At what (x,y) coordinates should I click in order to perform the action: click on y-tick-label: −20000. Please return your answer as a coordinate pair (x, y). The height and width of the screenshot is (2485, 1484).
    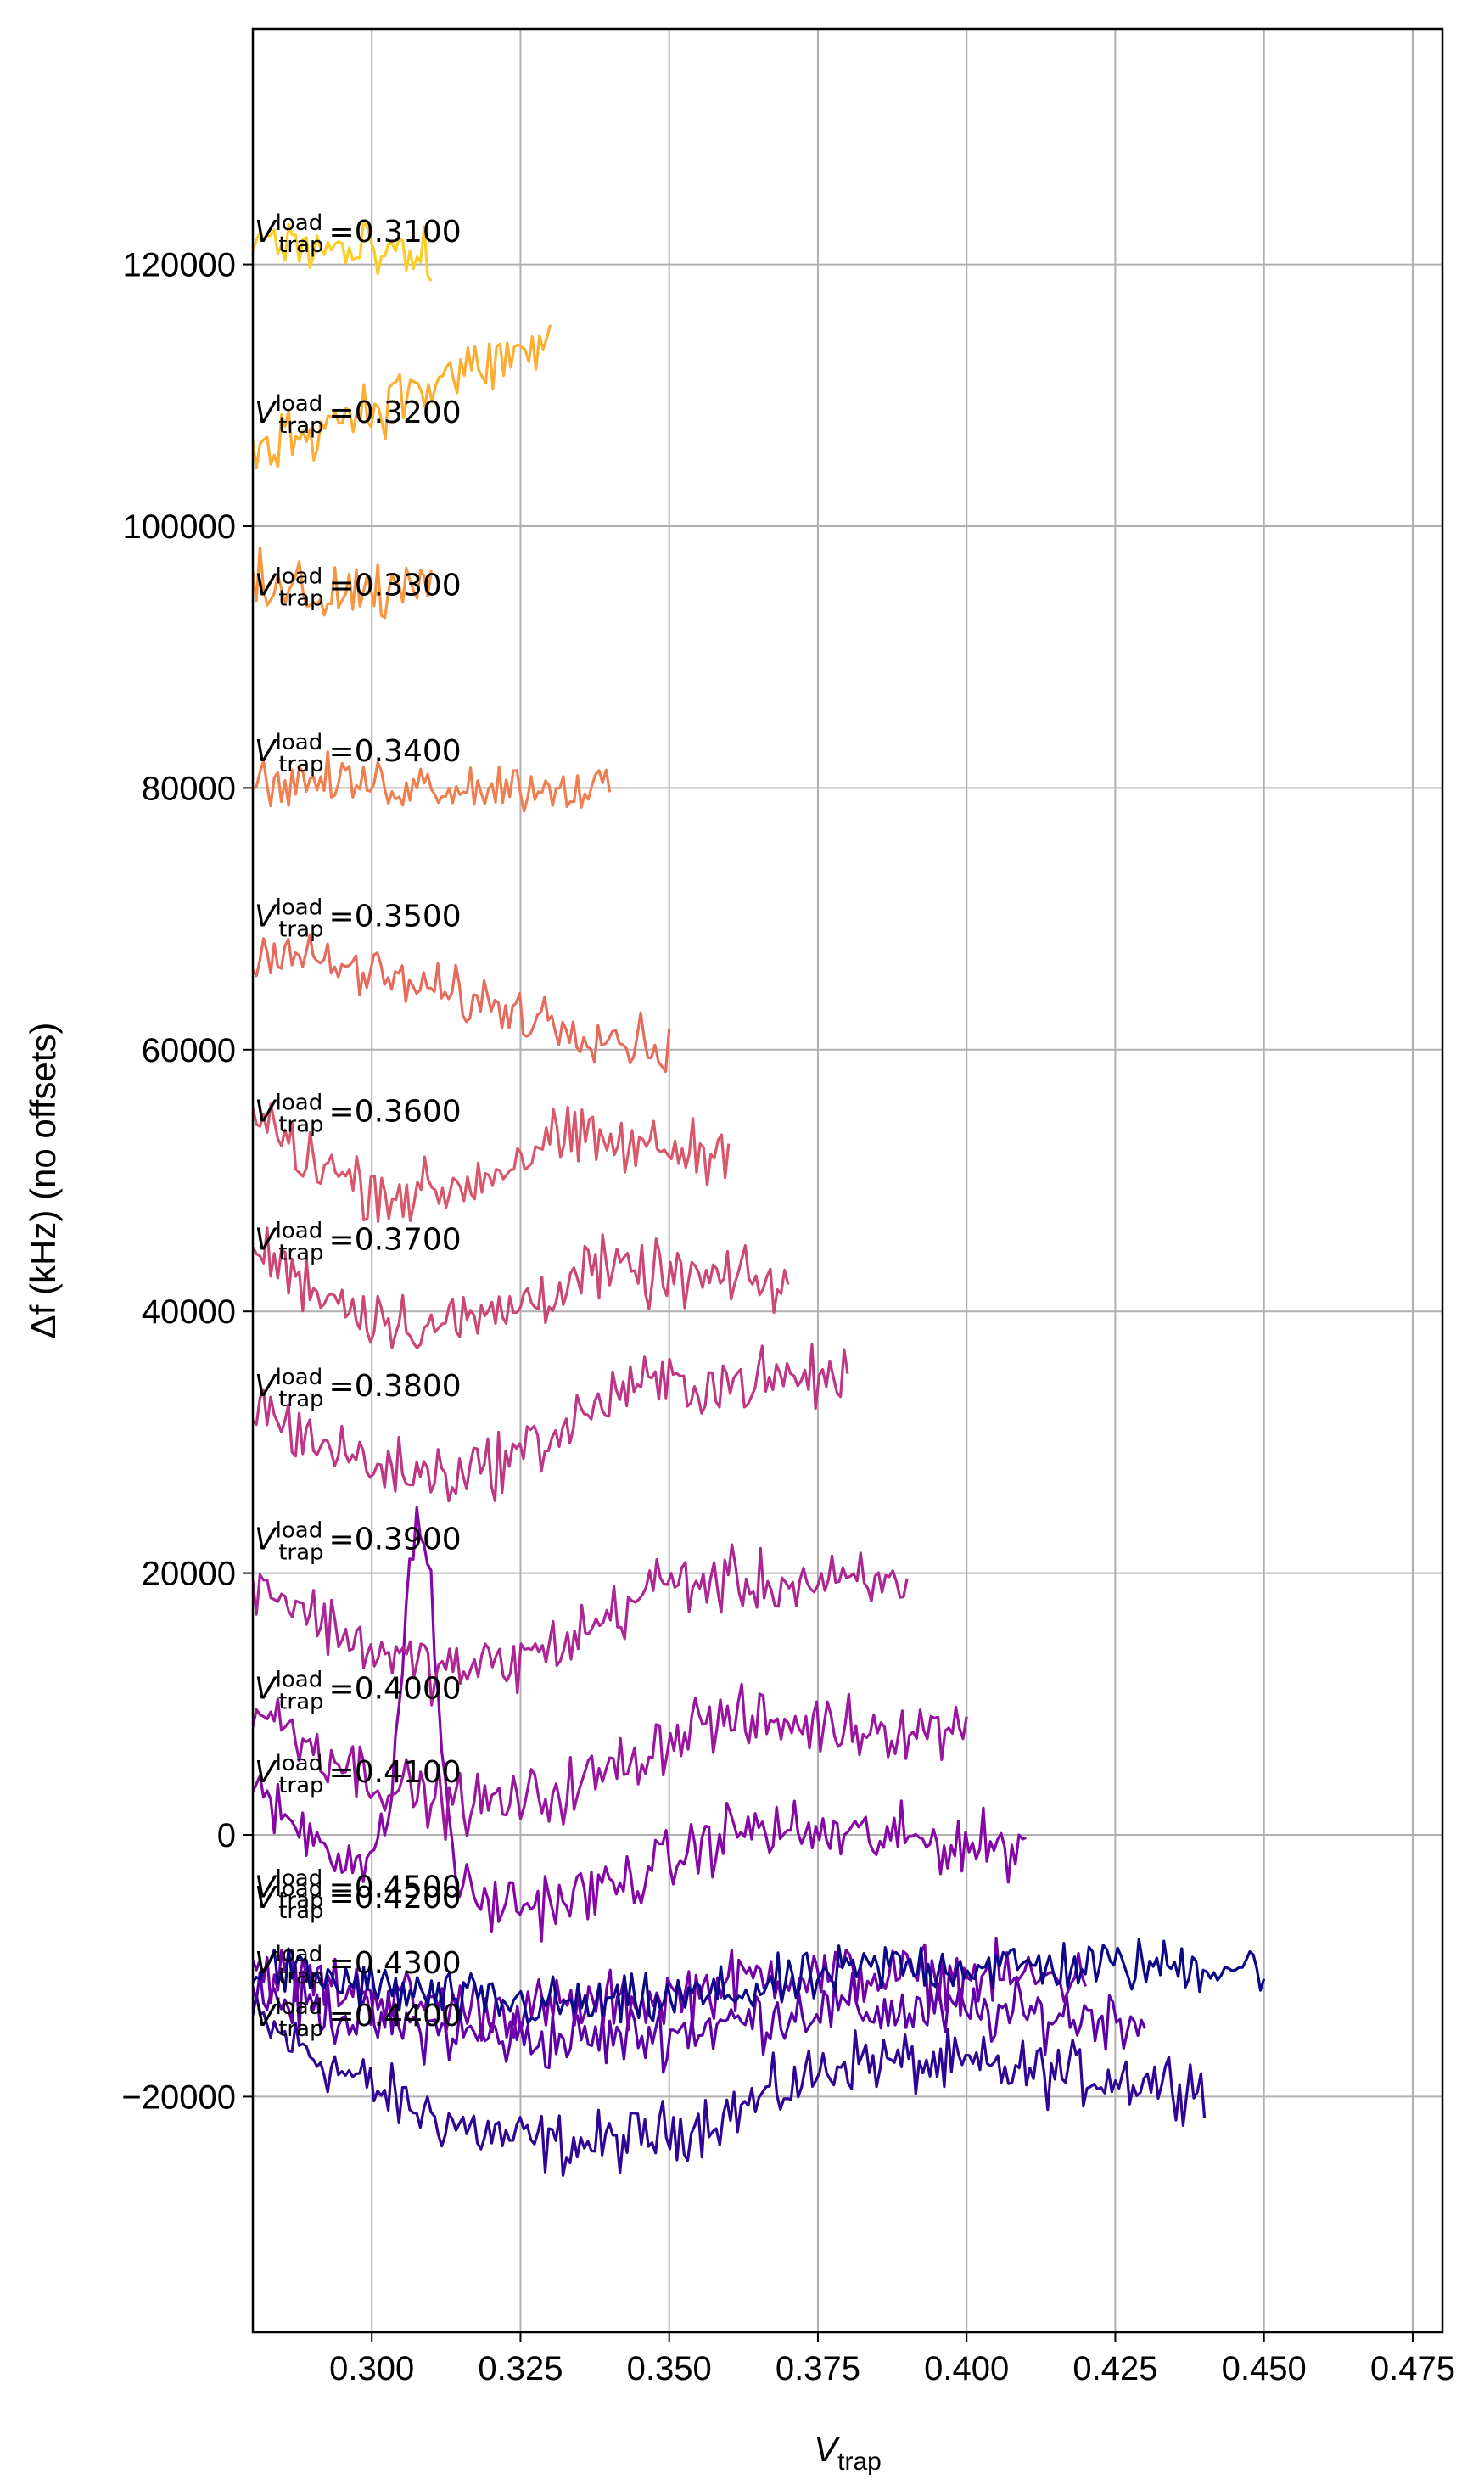
    Looking at the image, I should click on (178, 2097).